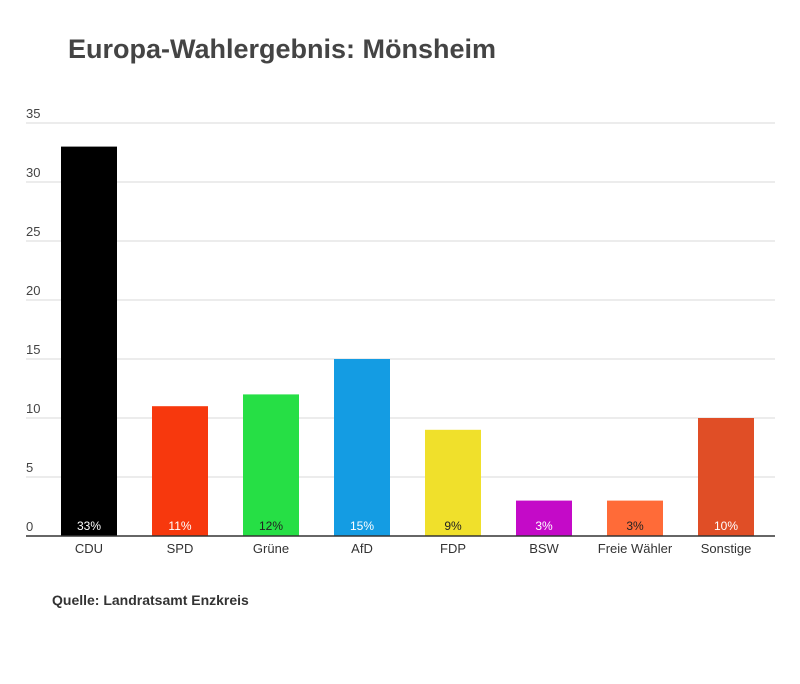 This screenshot has width=800, height=684. What do you see at coordinates (544, 548) in the screenshot?
I see `x-tick-label: BSW` at bounding box center [544, 548].